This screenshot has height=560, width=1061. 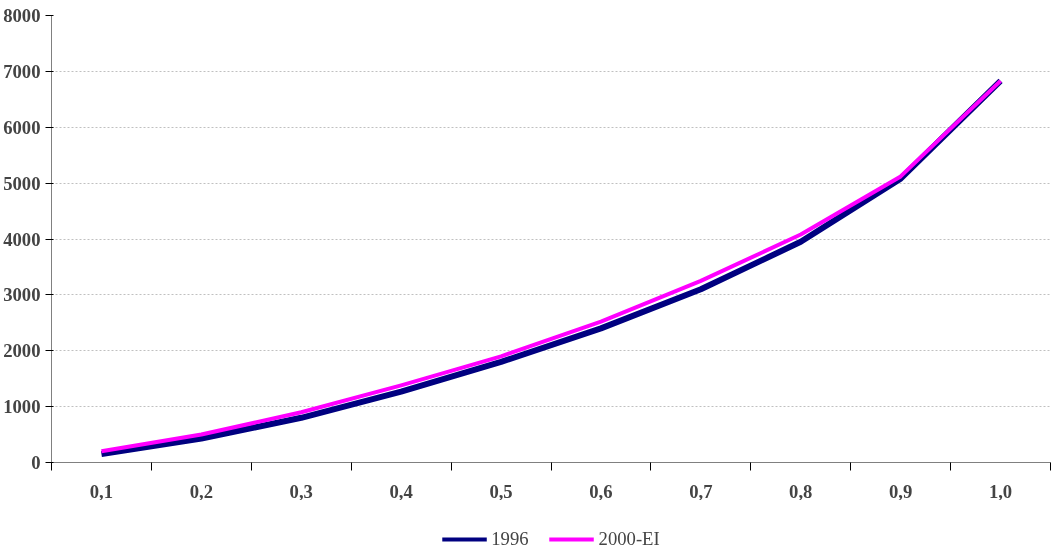 What do you see at coordinates (36, 462) in the screenshot?
I see `y-tick-label: 0` at bounding box center [36, 462].